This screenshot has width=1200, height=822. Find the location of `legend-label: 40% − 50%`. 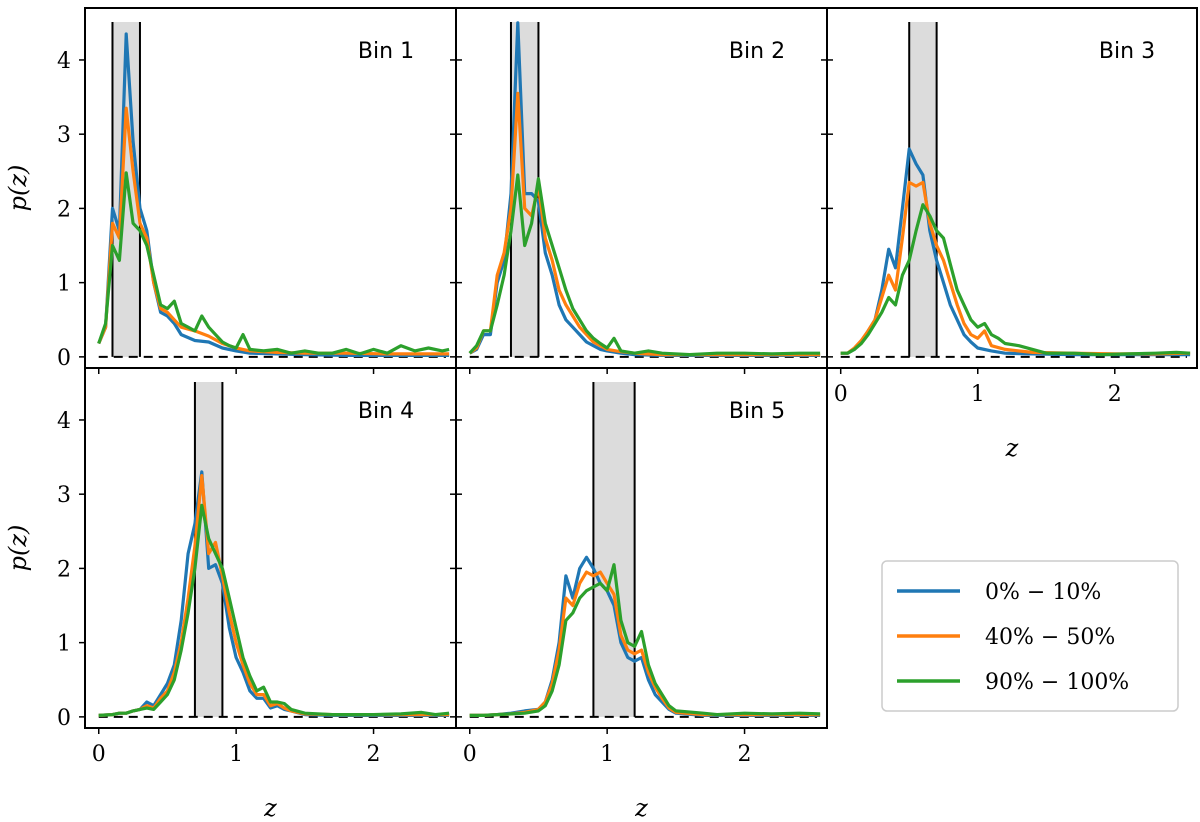

legend-label: 40% − 50% is located at coordinates (1050, 637).